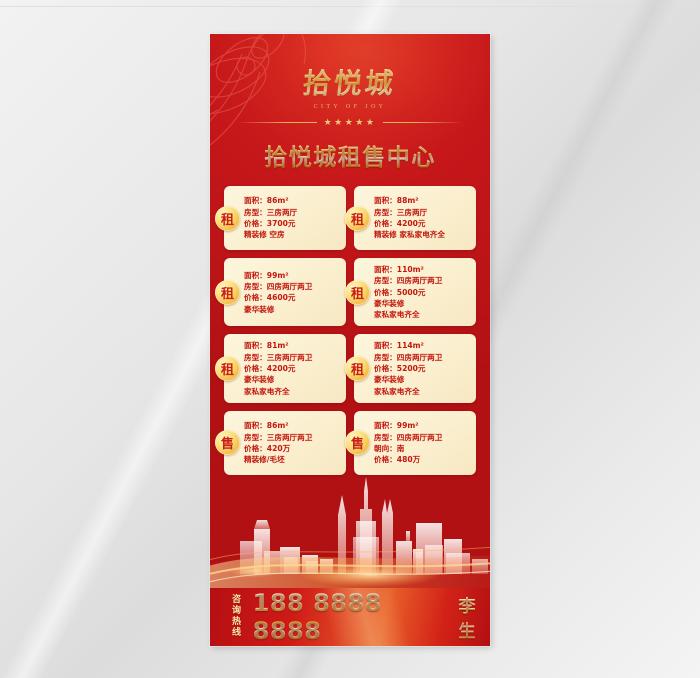 This screenshot has width=700, height=678. Describe the element at coordinates (292, 217) in the screenshot. I see `listing-details: 面积：86m² 房型：三房两厅 价格：3700元 精装修 空房` at that location.